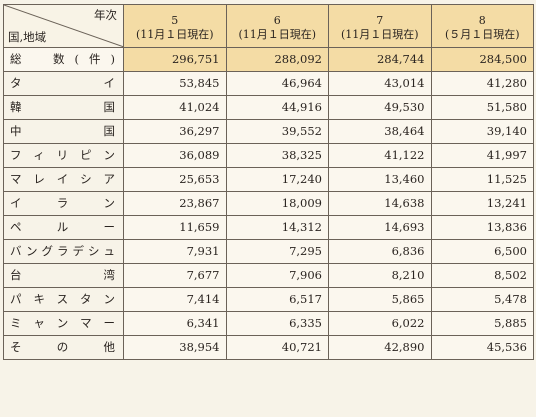 The width and height of the screenshot is (536, 417). What do you see at coordinates (380, 155) in the screenshot?
I see `table-cell: 41,122` at bounding box center [380, 155].